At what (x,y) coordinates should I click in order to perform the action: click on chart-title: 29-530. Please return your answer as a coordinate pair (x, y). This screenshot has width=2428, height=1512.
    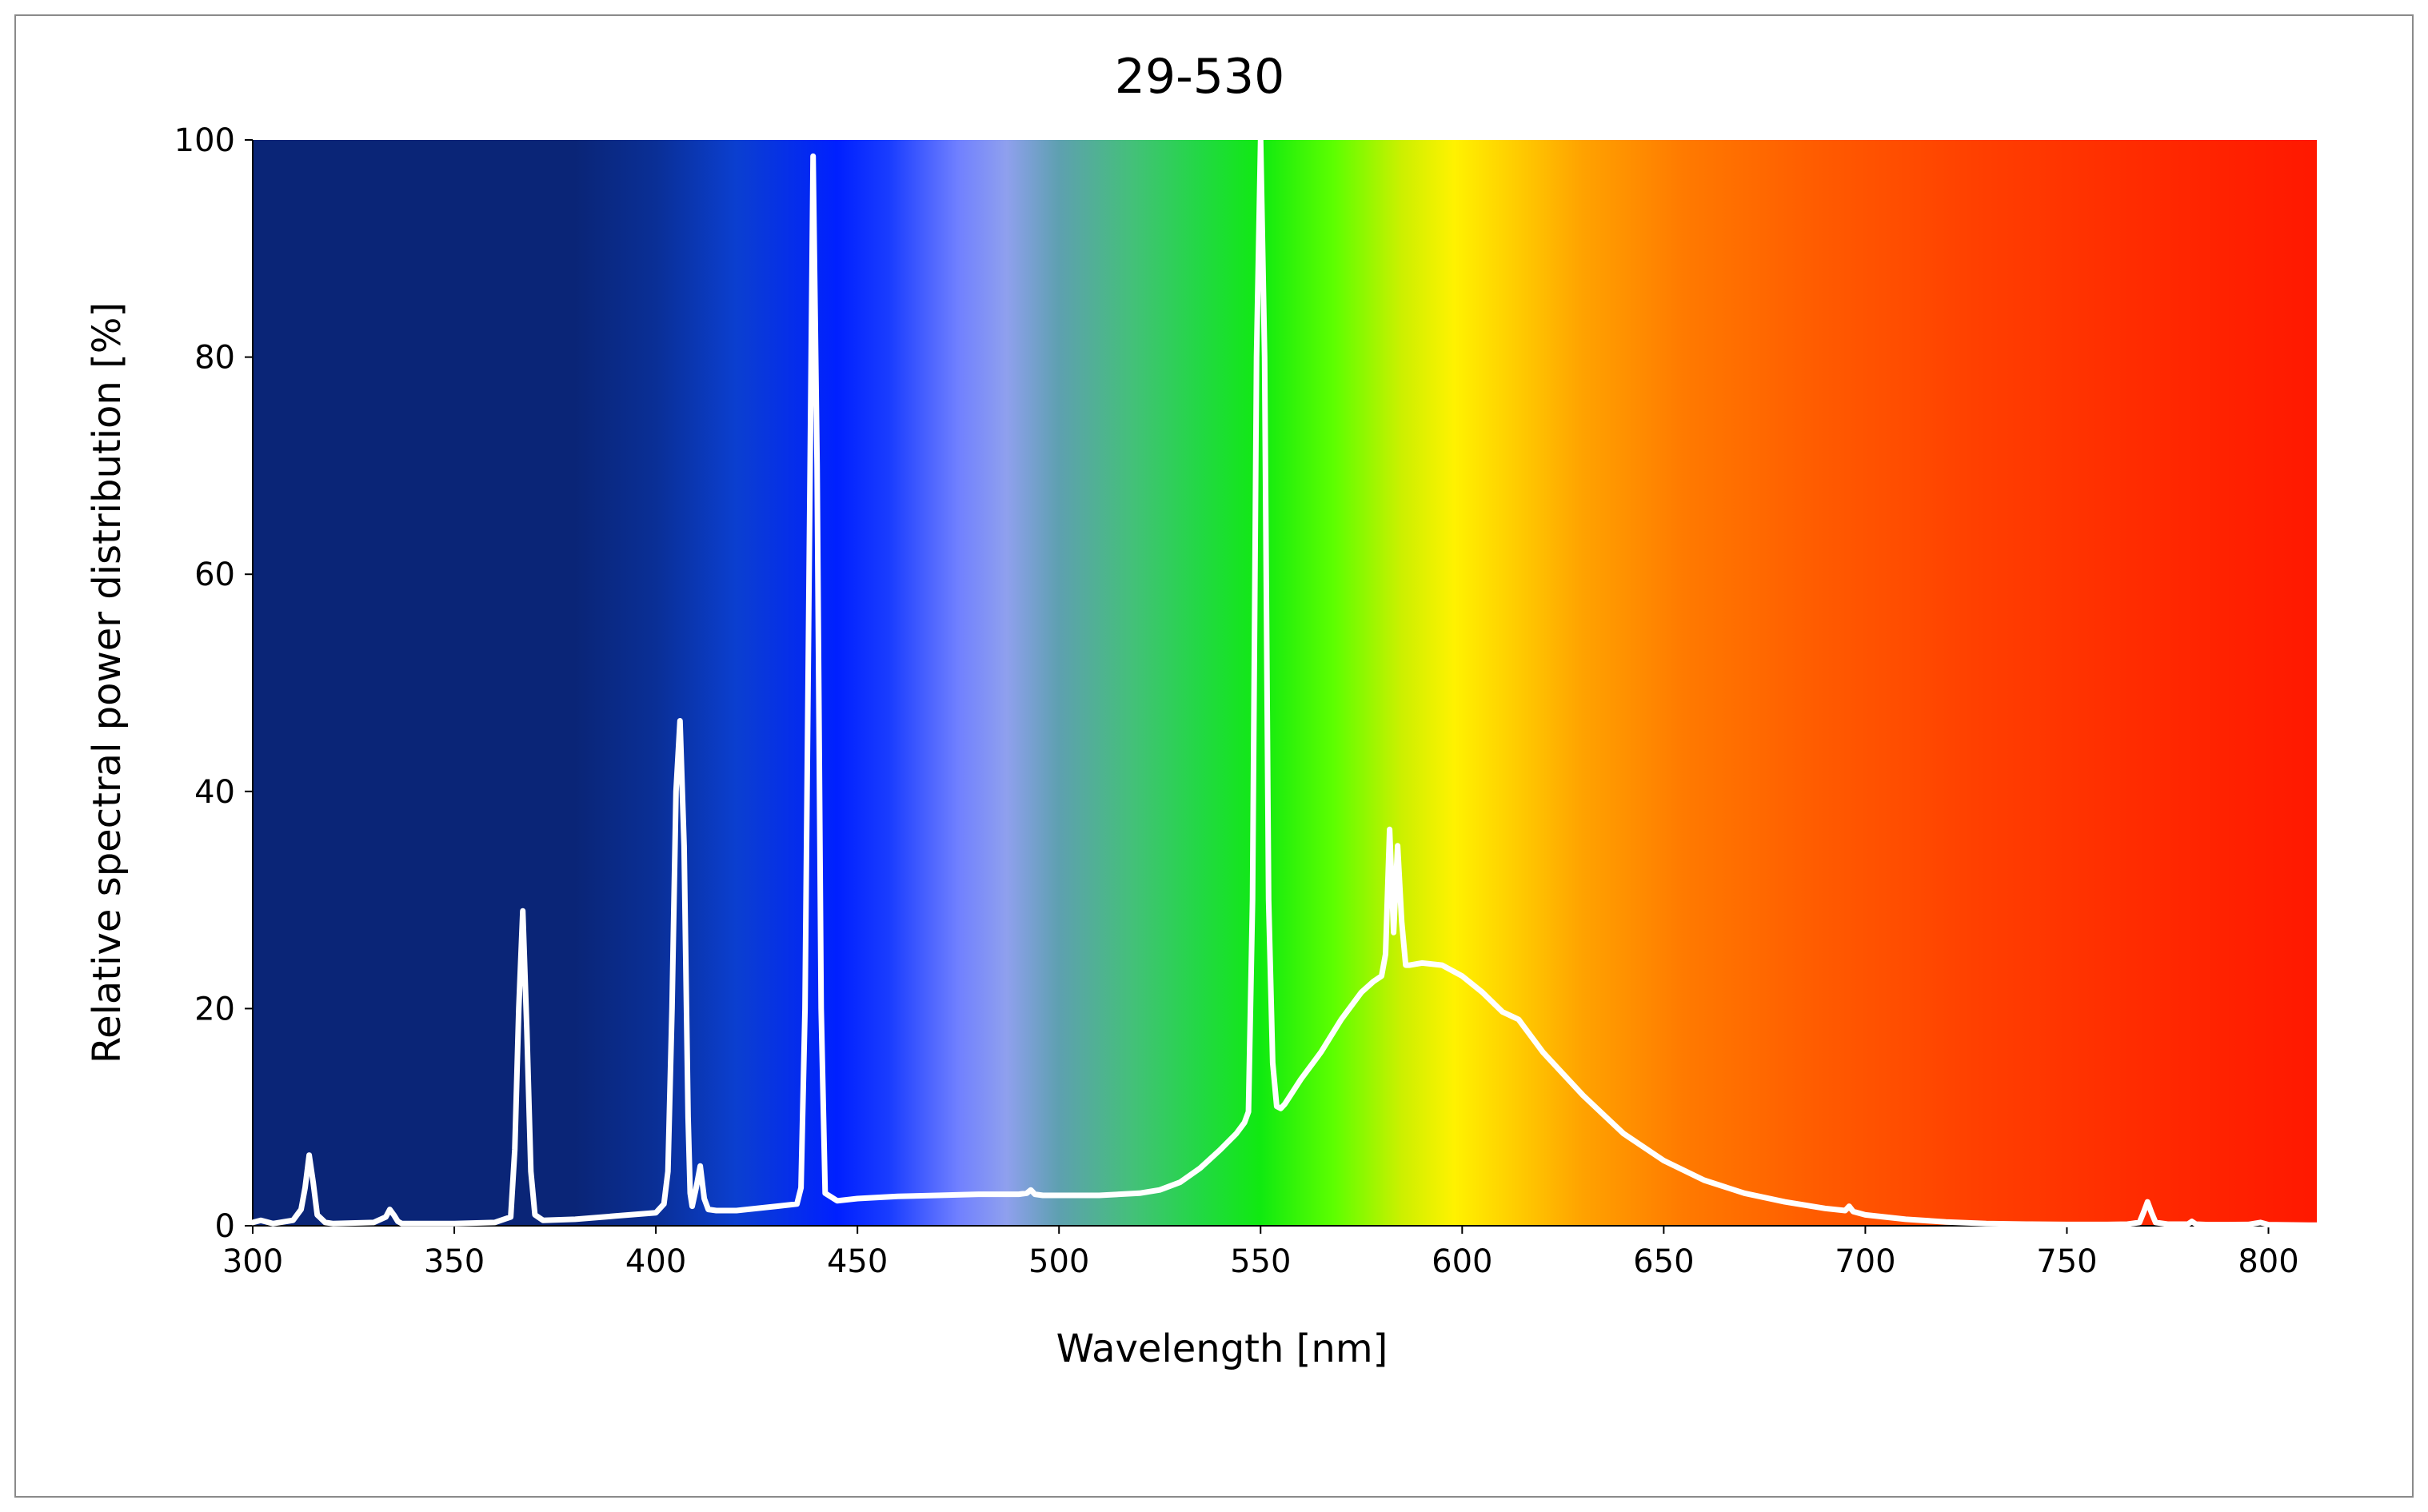
    Looking at the image, I should click on (1200, 77).